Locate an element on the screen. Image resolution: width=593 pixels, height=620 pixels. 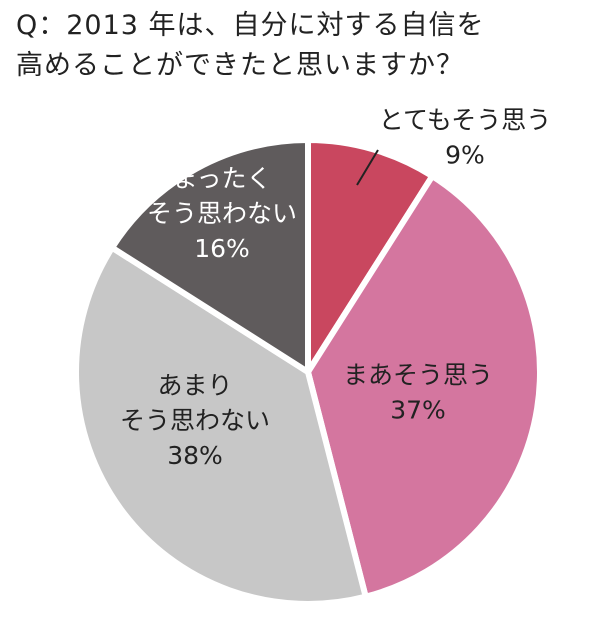
question-line-2: 高めることができたと思いますか？ is located at coordinates (240, 65).